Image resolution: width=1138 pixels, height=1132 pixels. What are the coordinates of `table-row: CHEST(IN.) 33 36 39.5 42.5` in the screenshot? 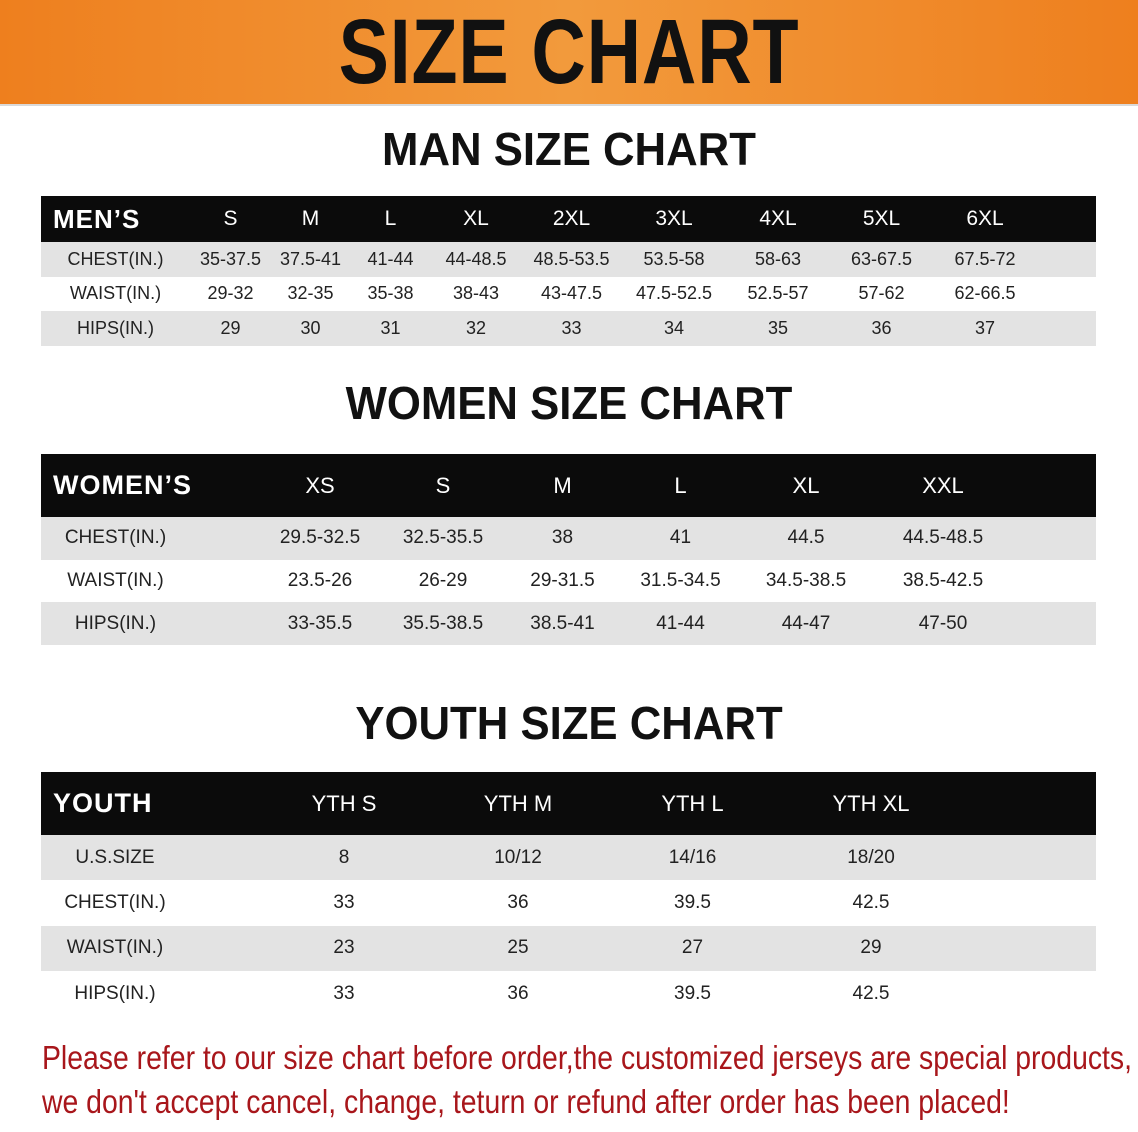 It's located at (568, 903).